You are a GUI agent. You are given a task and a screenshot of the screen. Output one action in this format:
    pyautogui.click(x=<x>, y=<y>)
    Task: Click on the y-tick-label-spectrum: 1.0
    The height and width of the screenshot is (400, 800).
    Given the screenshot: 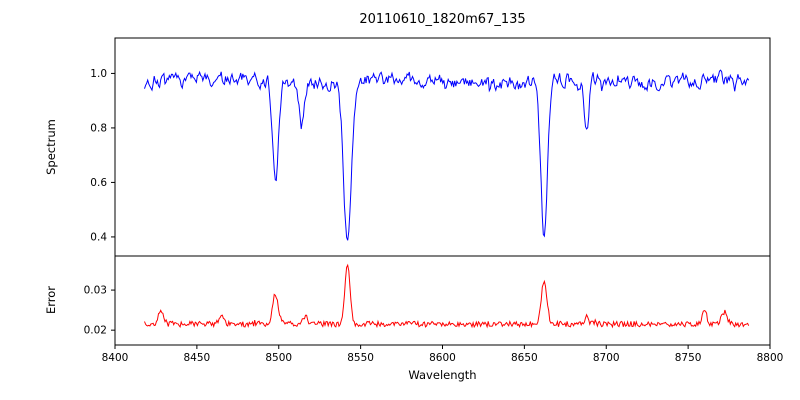 What is the action you would take?
    pyautogui.click(x=98, y=74)
    